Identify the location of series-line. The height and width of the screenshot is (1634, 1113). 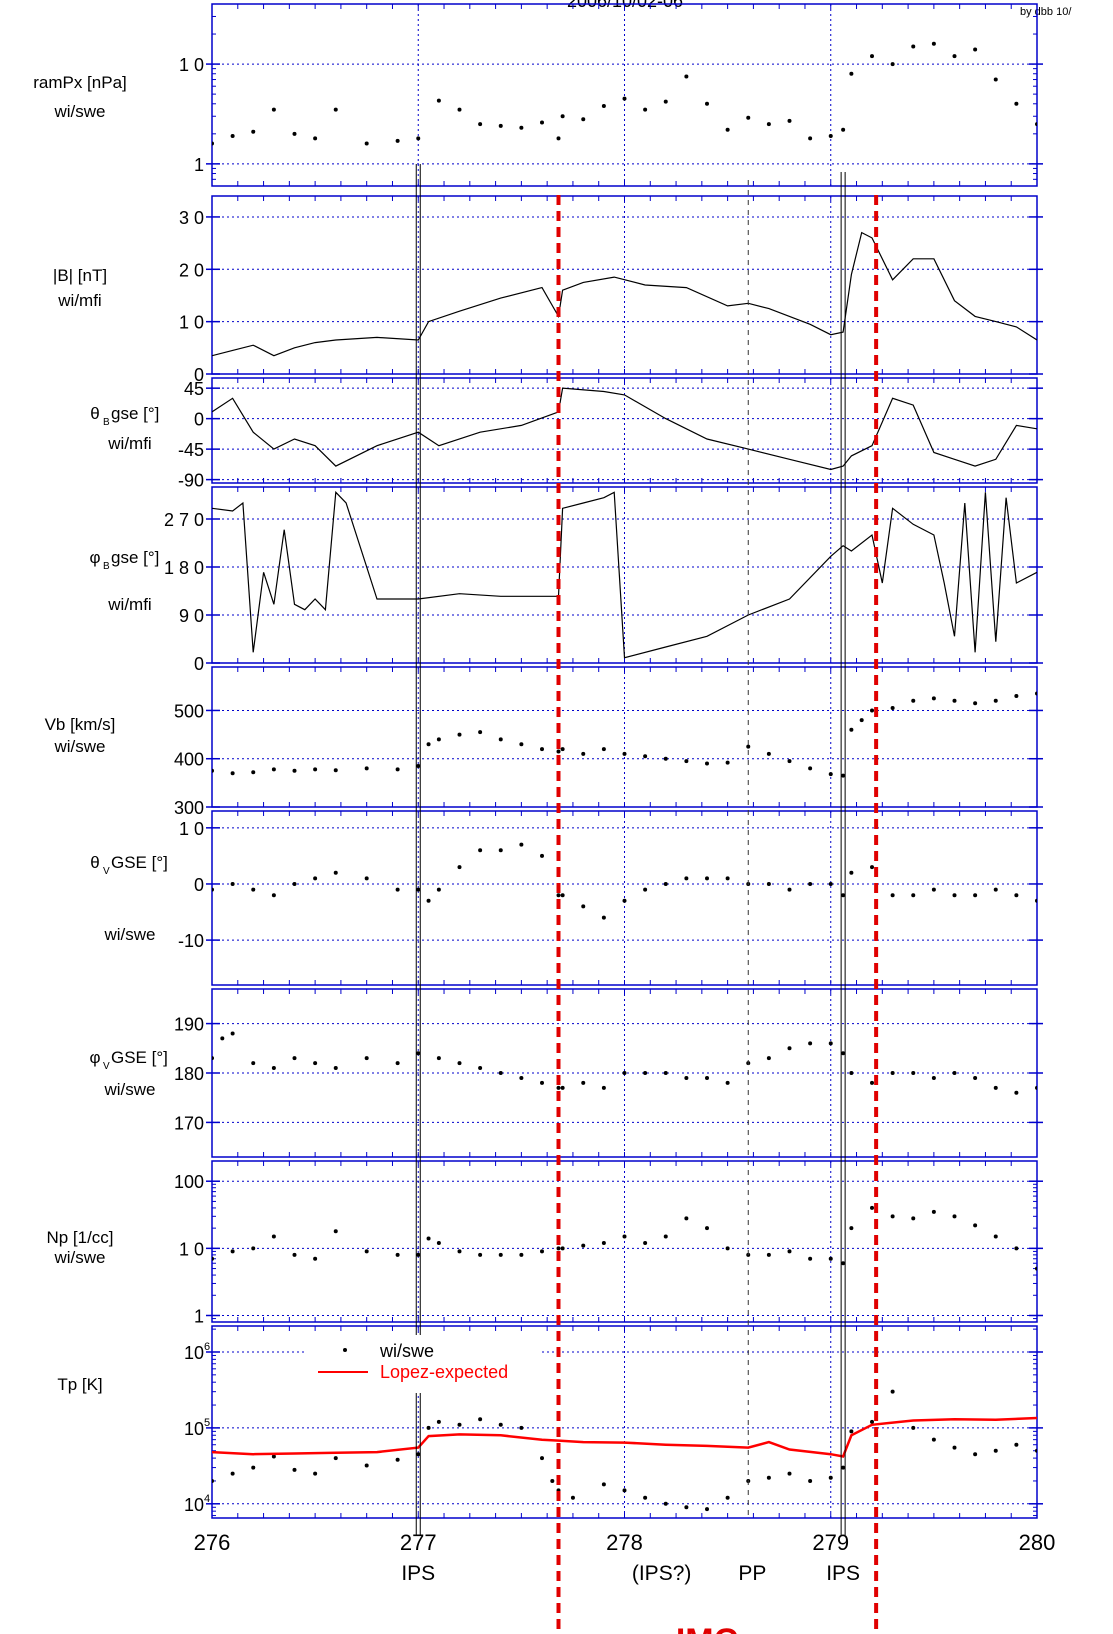
(624, 574).